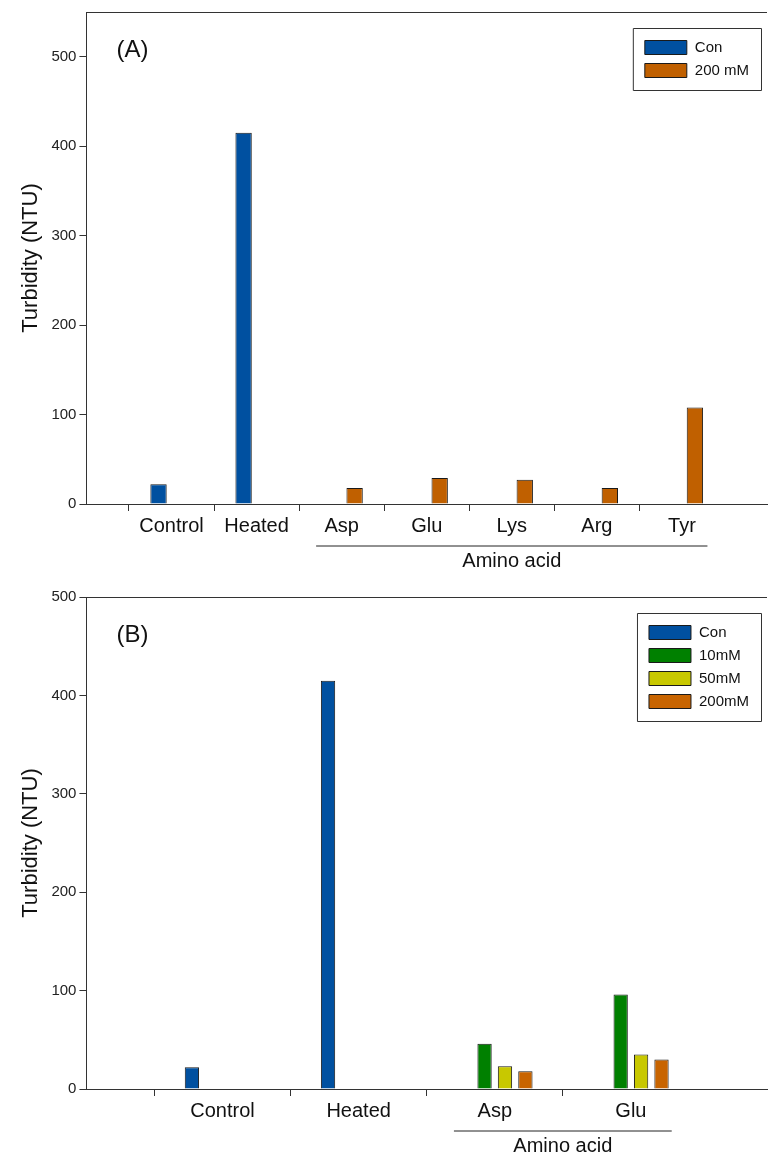 This screenshot has width=770, height=1171. I want to click on legend-label: 200 mM, so click(721, 69).